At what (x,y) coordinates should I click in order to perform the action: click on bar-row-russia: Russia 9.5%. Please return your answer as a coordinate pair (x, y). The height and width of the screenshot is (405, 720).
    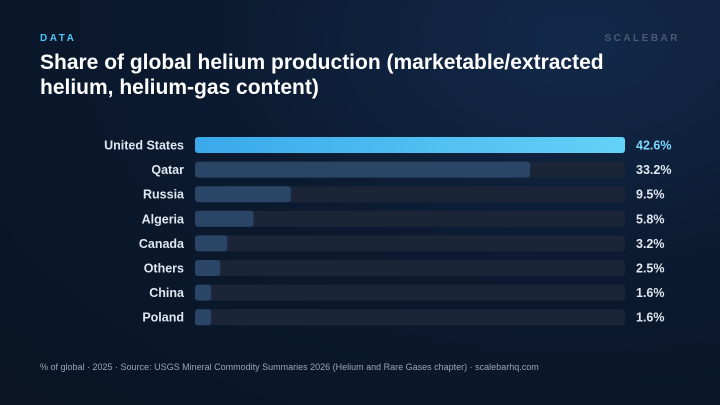
    Looking at the image, I should click on (404, 194).